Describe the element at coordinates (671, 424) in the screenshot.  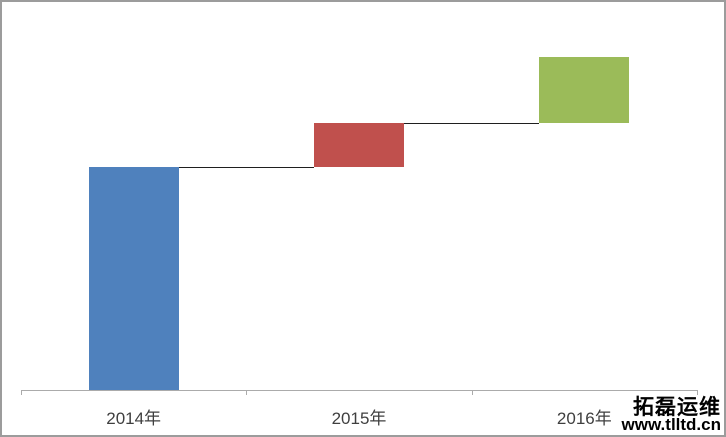
I see `watermark-url: www.tlltd.cn` at that location.